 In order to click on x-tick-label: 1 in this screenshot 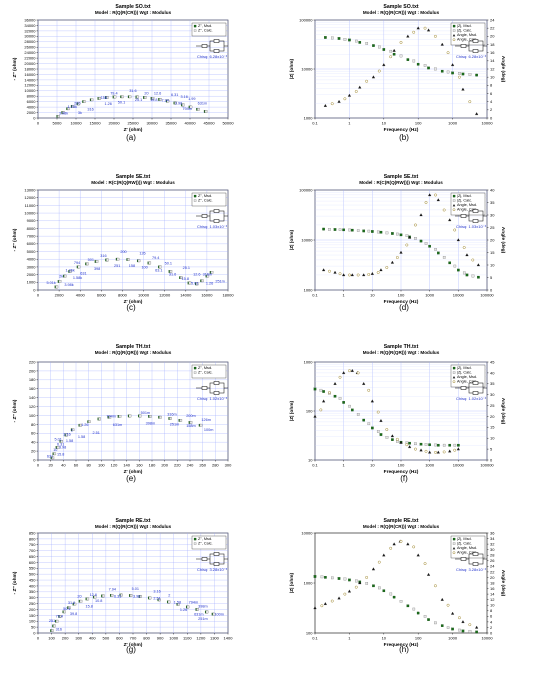, I will do `click(349, 638)`.